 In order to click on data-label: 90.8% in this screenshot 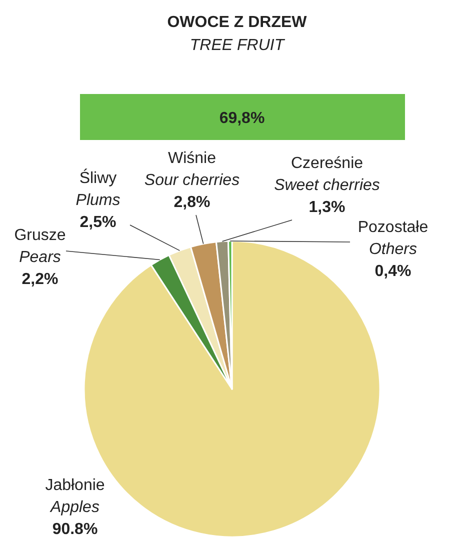, I will do `click(75, 529)`.